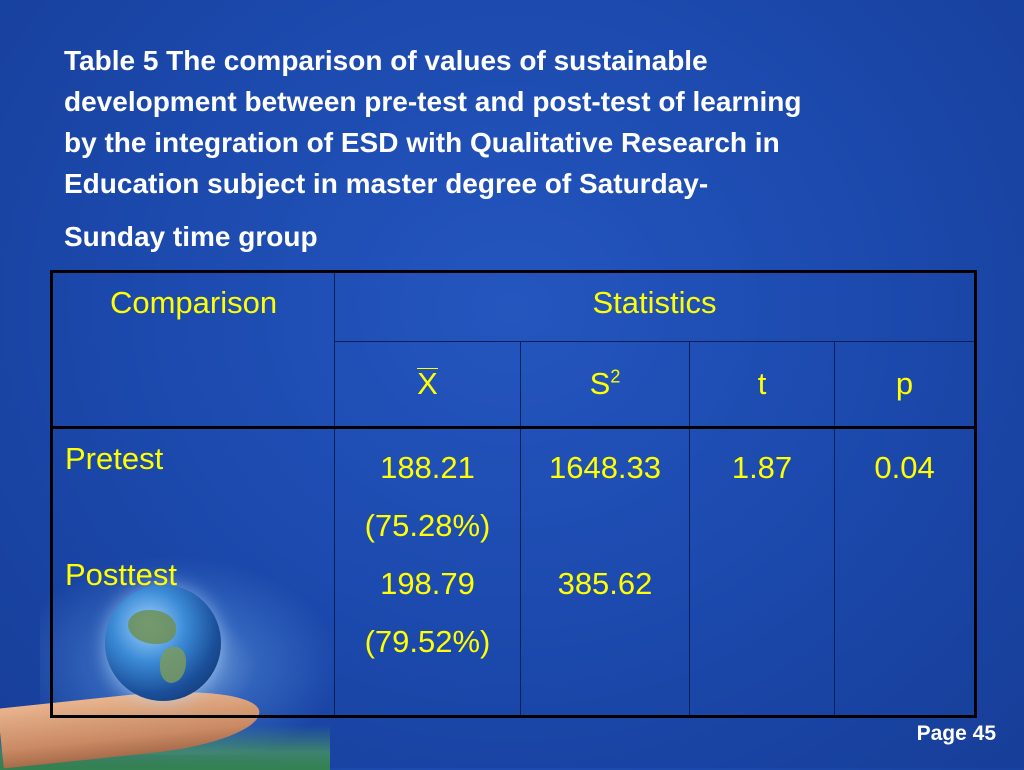 The height and width of the screenshot is (770, 1024). I want to click on header-mean: X, so click(427, 384).